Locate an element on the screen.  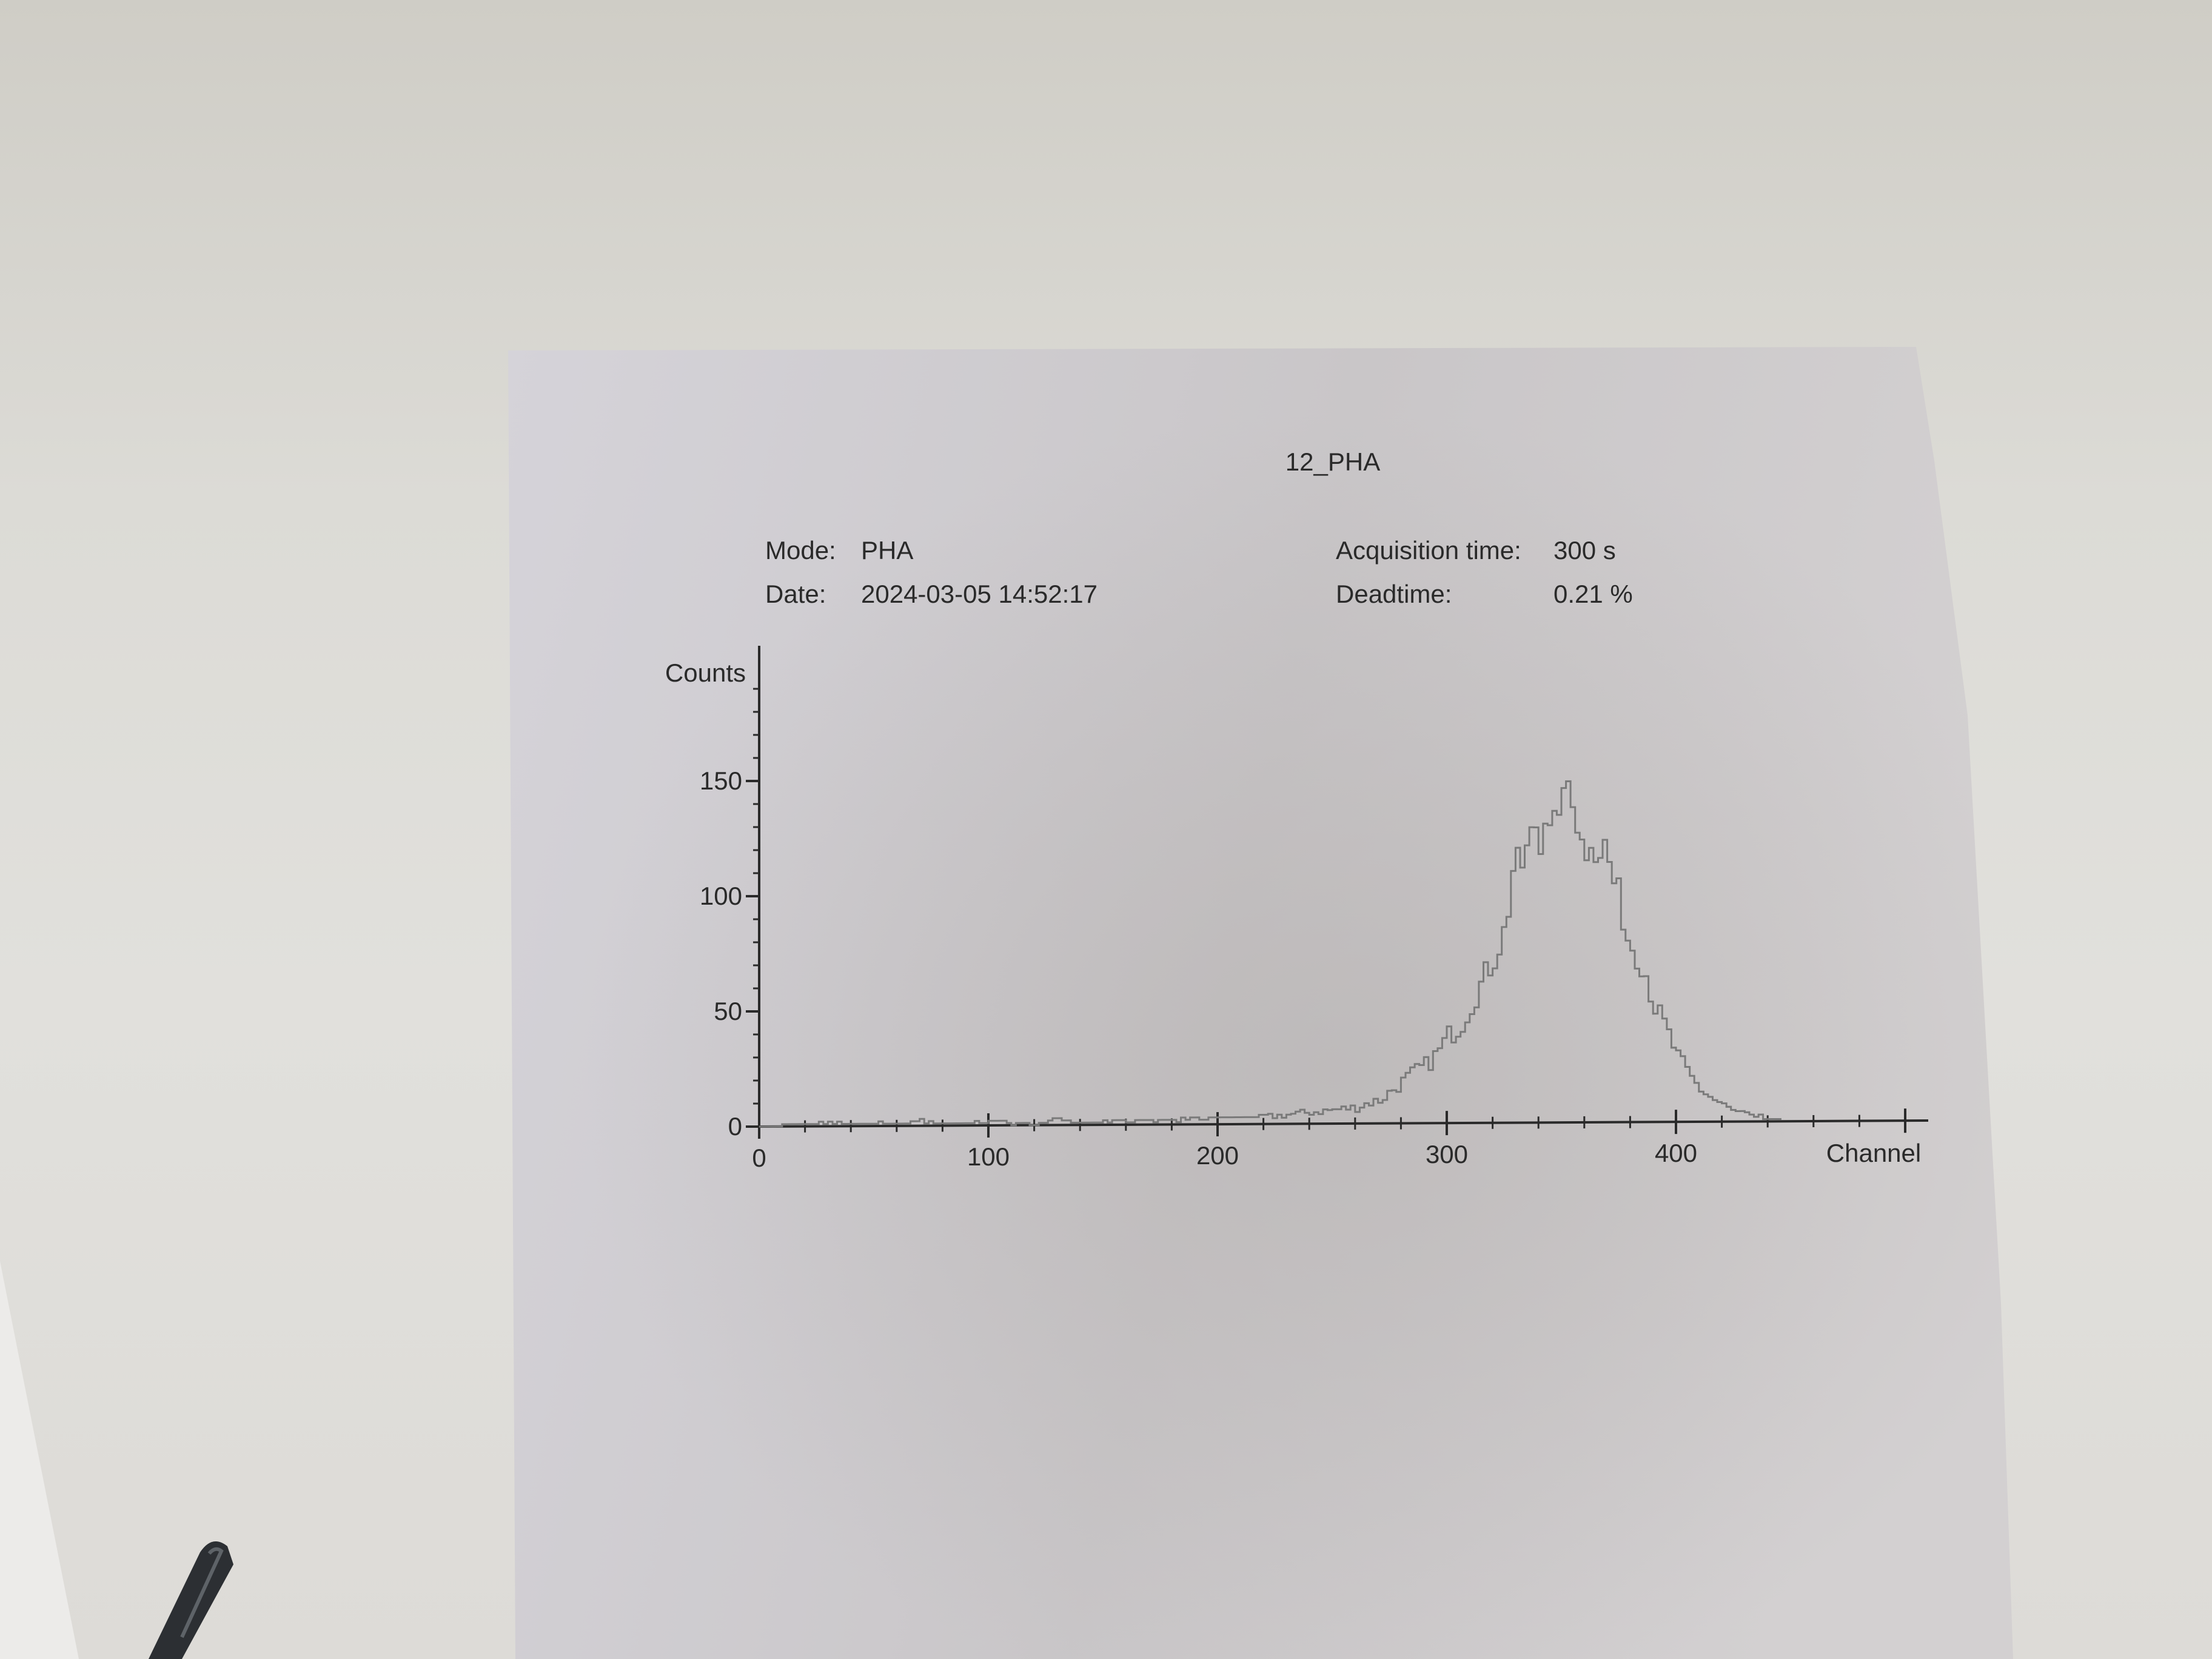
x-axis-line is located at coordinates (1344, 1123).